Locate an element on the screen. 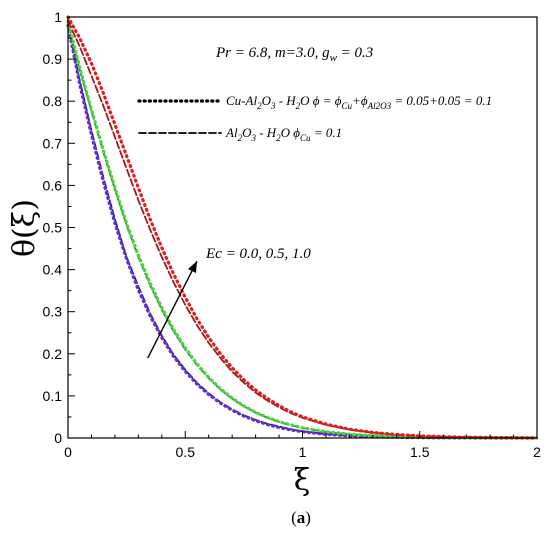  ec-arrow-shaft is located at coordinates (172, 309).